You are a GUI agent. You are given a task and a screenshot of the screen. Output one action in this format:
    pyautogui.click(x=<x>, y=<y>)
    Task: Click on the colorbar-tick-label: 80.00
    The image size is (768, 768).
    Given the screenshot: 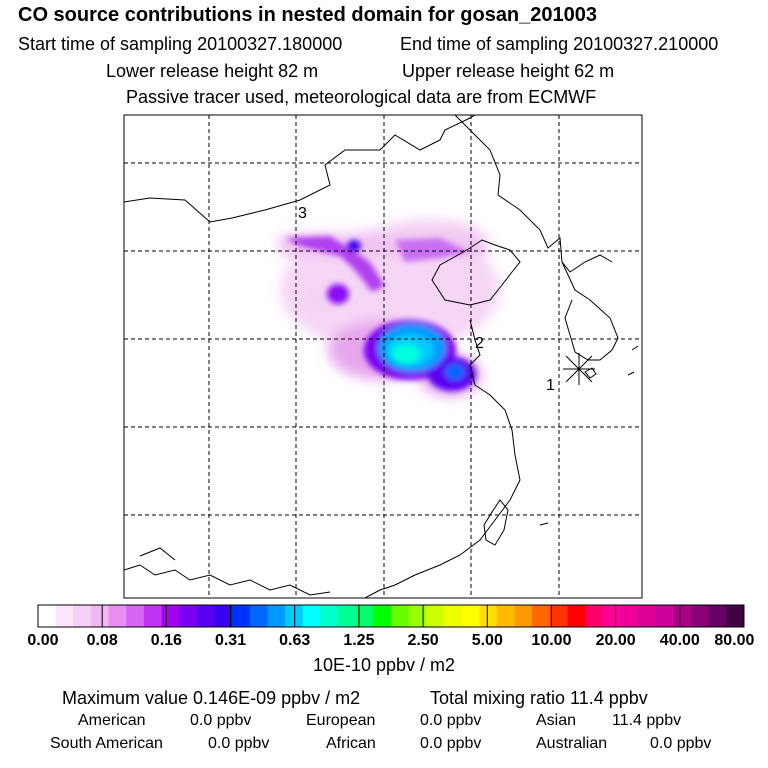 What is the action you would take?
    pyautogui.click(x=734, y=640)
    